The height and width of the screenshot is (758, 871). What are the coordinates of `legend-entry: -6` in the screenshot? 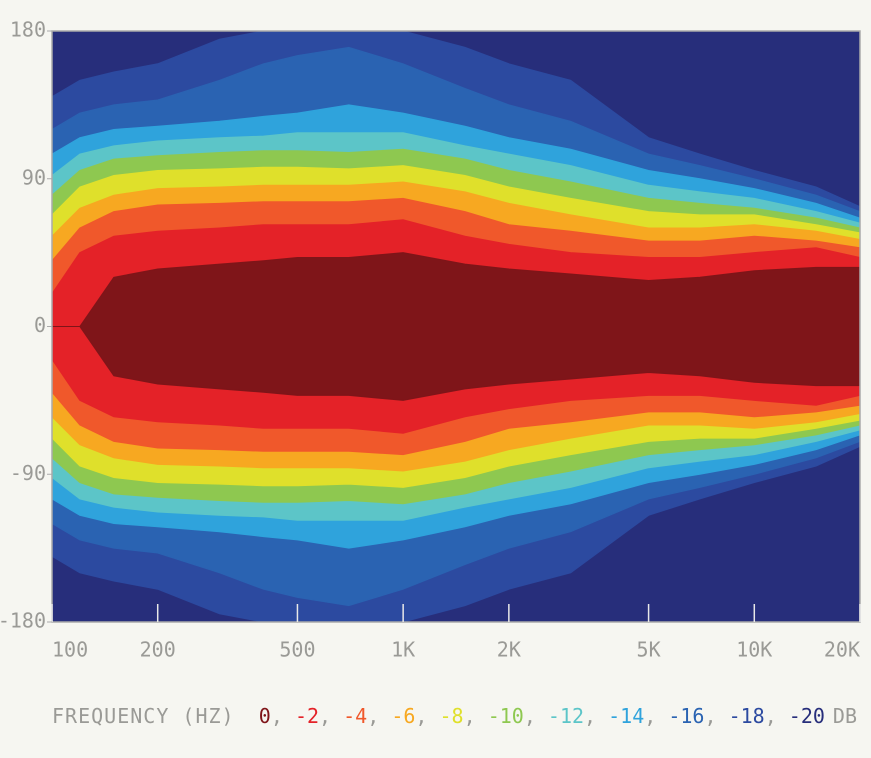 It's located at (403, 716).